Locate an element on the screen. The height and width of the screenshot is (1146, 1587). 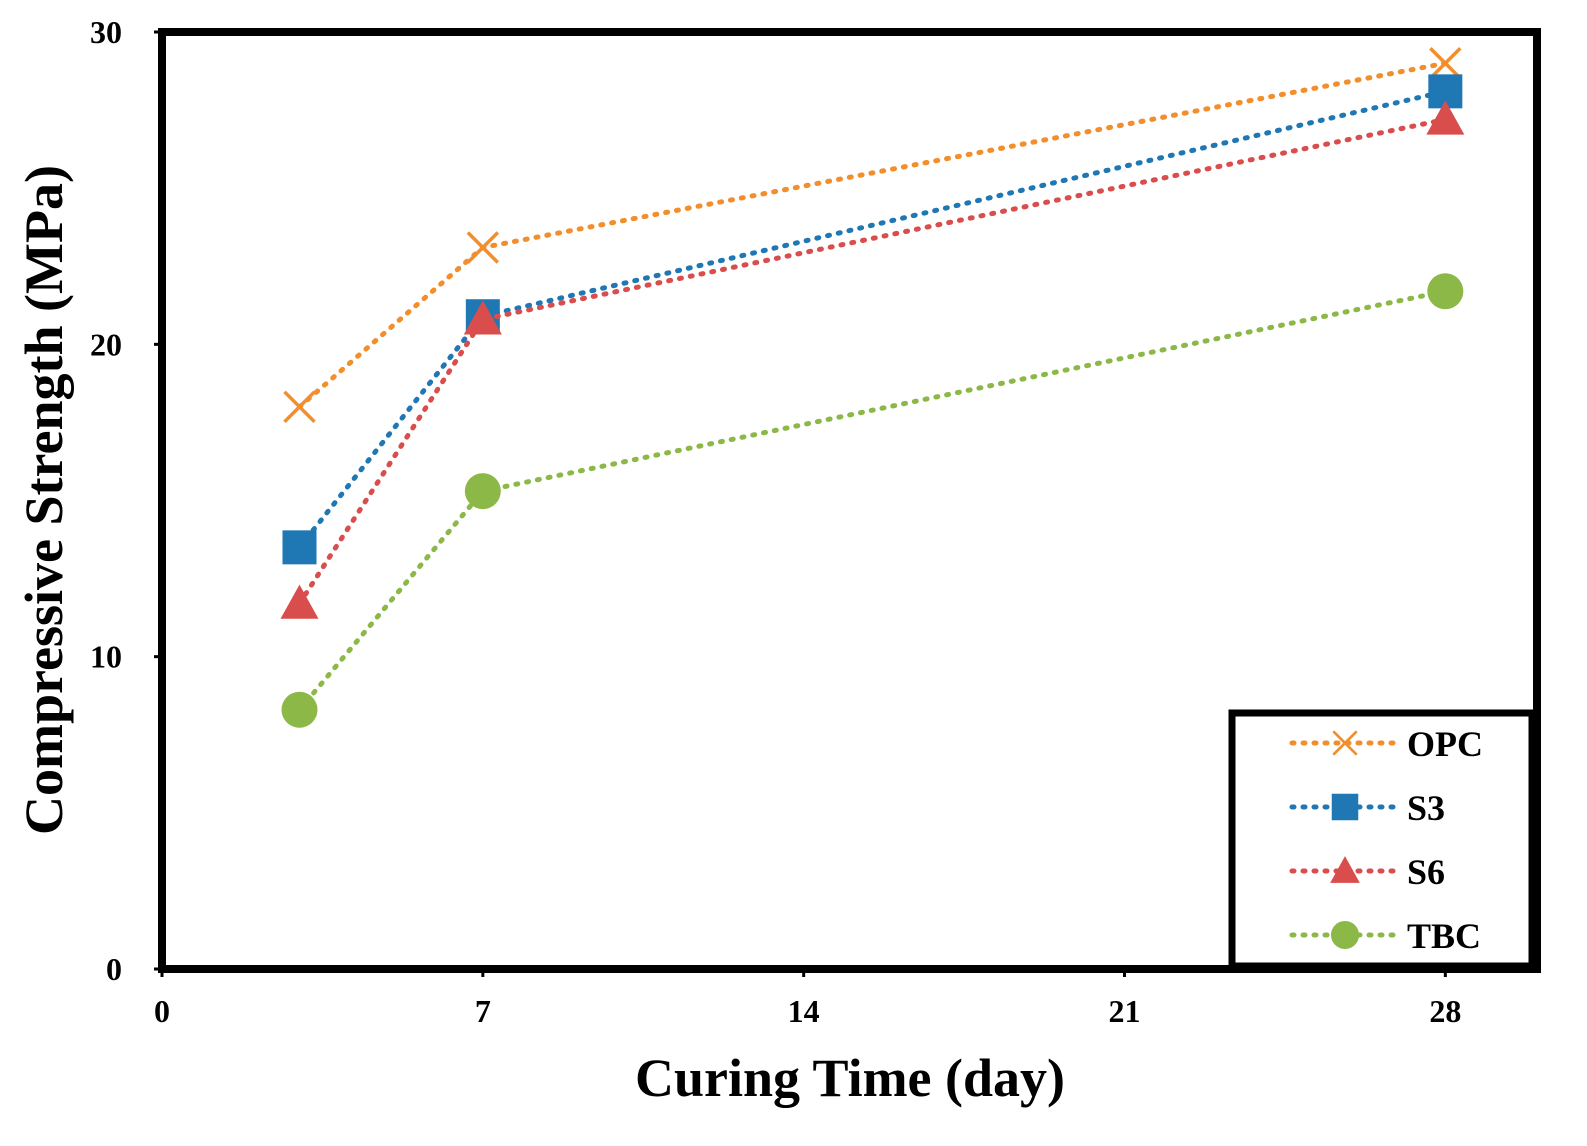
x-tick-label: 14 is located at coordinates (804, 1011).